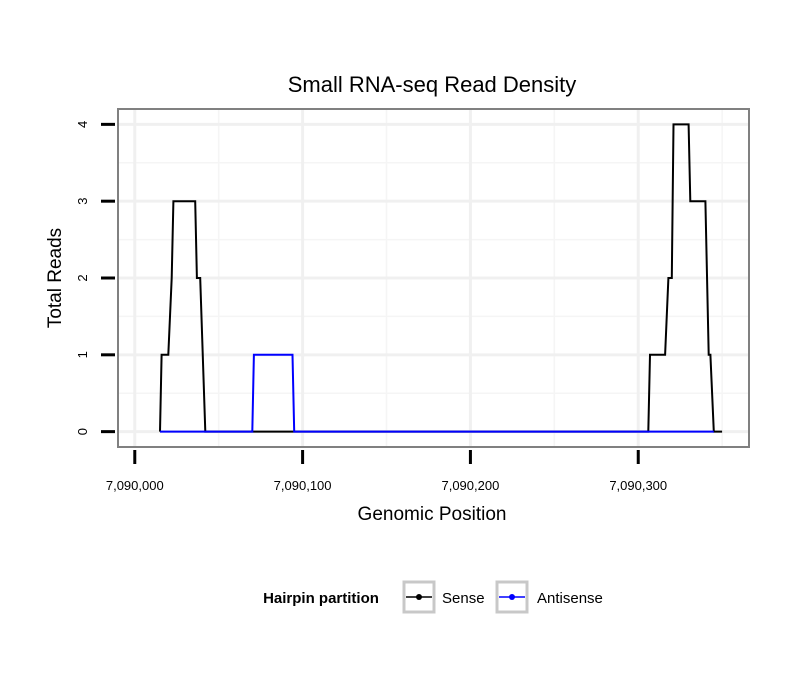 The width and height of the screenshot is (810, 690). Describe the element at coordinates (82, 201) in the screenshot. I see `y-tick-label: 3` at that location.